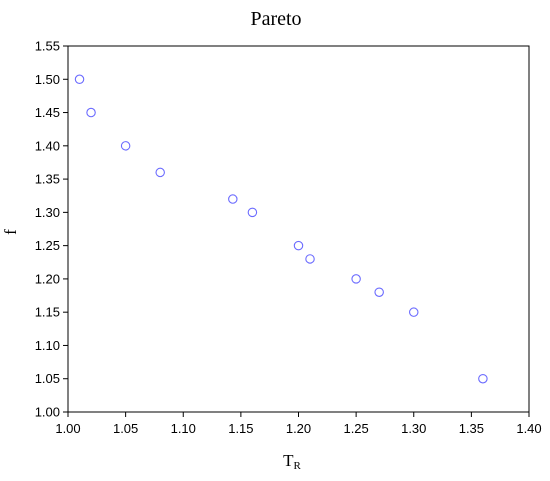 This screenshot has width=550, height=481. I want to click on y-tick-label: 1.05, so click(47, 378).